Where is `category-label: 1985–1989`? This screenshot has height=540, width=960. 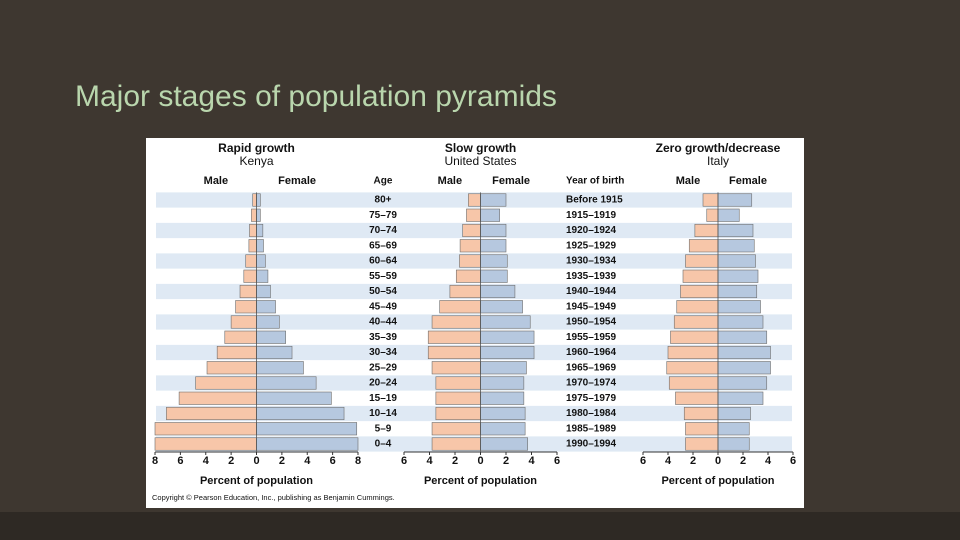
category-label: 1985–1989 is located at coordinates (591, 428).